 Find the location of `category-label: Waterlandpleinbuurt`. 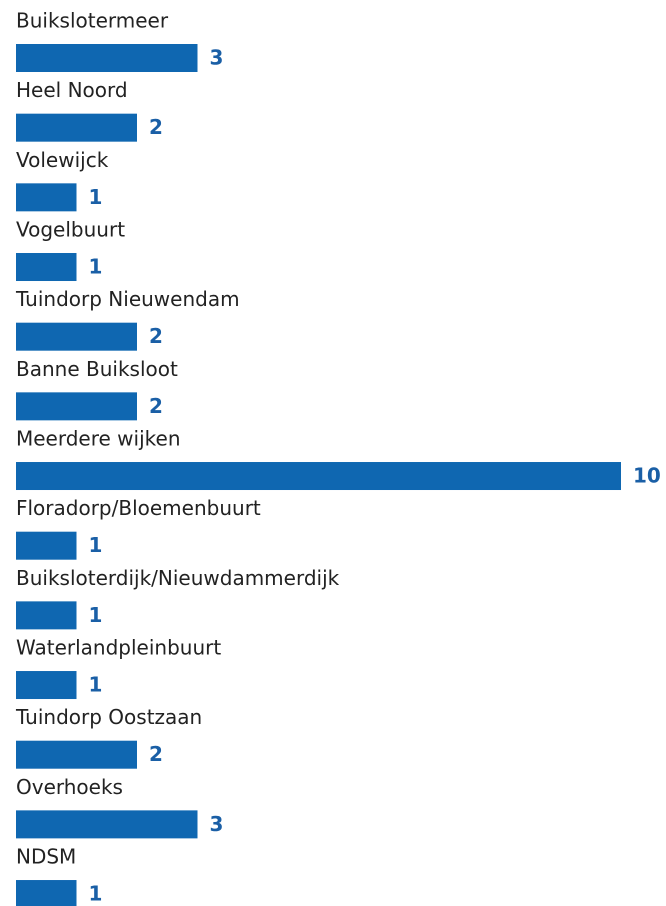

category-label: Waterlandpleinbuurt is located at coordinates (118, 648).